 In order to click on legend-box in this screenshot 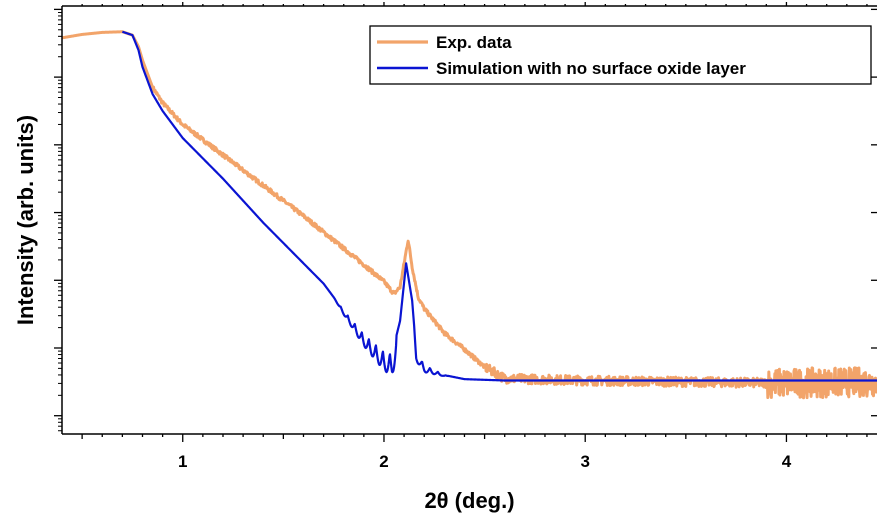, I will do `click(620, 55)`.